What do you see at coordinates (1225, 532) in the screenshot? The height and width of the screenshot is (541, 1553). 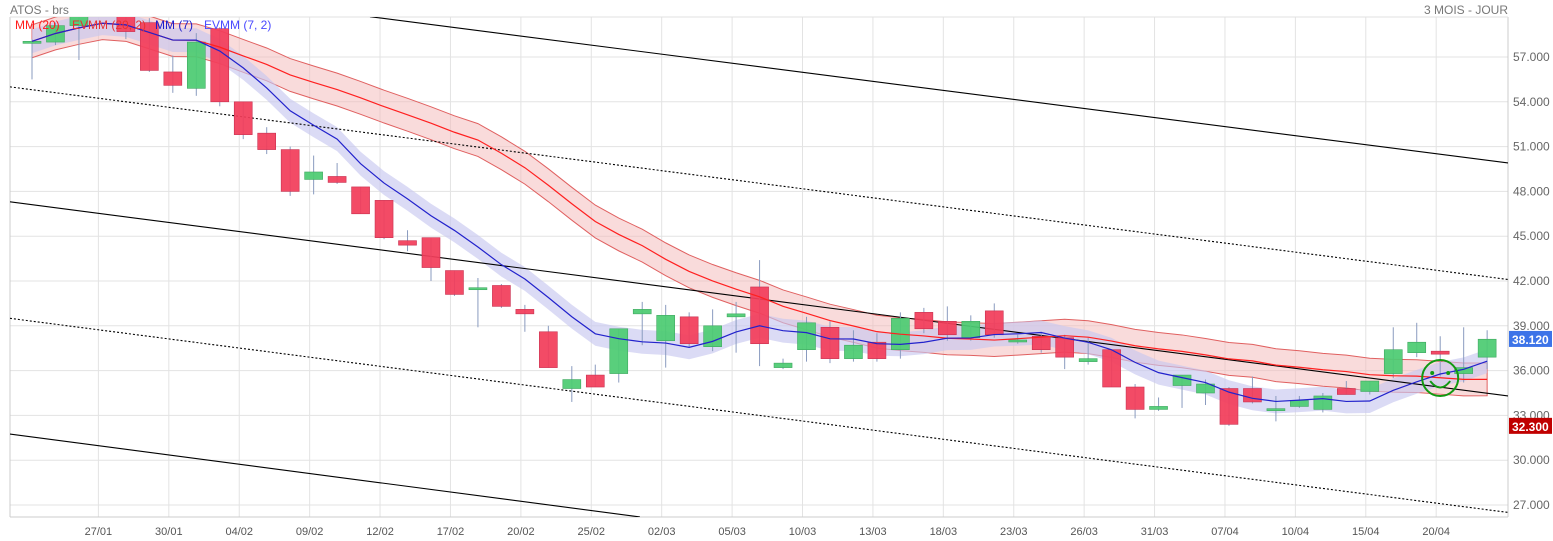 I see `x-tick-label: 07/04` at bounding box center [1225, 532].